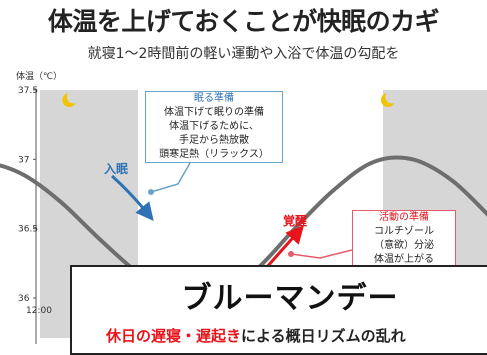  What do you see at coordinates (24, 299) in the screenshot?
I see `y-tick-label: 36` at bounding box center [24, 299].